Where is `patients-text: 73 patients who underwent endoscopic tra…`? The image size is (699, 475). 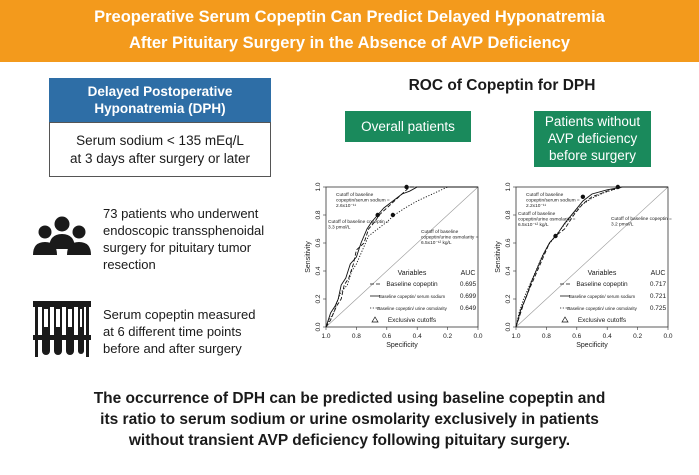 patients-text: 73 patients who underwent endoscopic tra… is located at coordinates (183, 239).